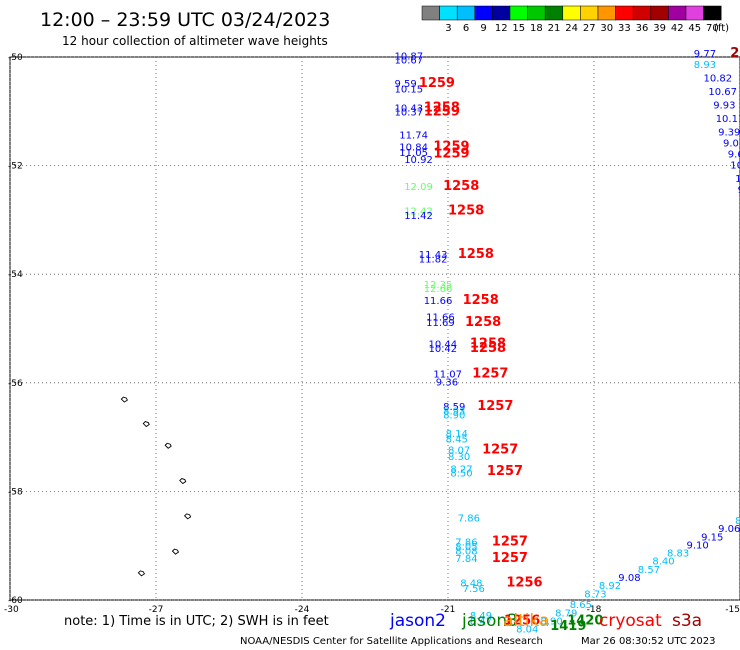 This screenshot has width=740, height=650. Describe the element at coordinates (731, 144) in the screenshot. I see `wave-height-label: 9.06` at that location.